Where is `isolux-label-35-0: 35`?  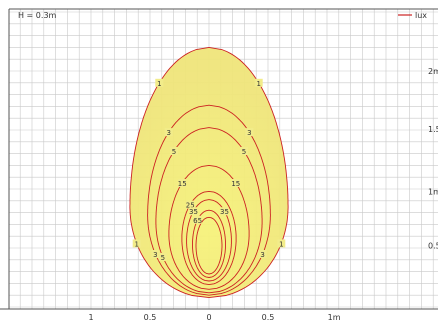 isolux-label-35-0: 35 is located at coordinates (193, 212).